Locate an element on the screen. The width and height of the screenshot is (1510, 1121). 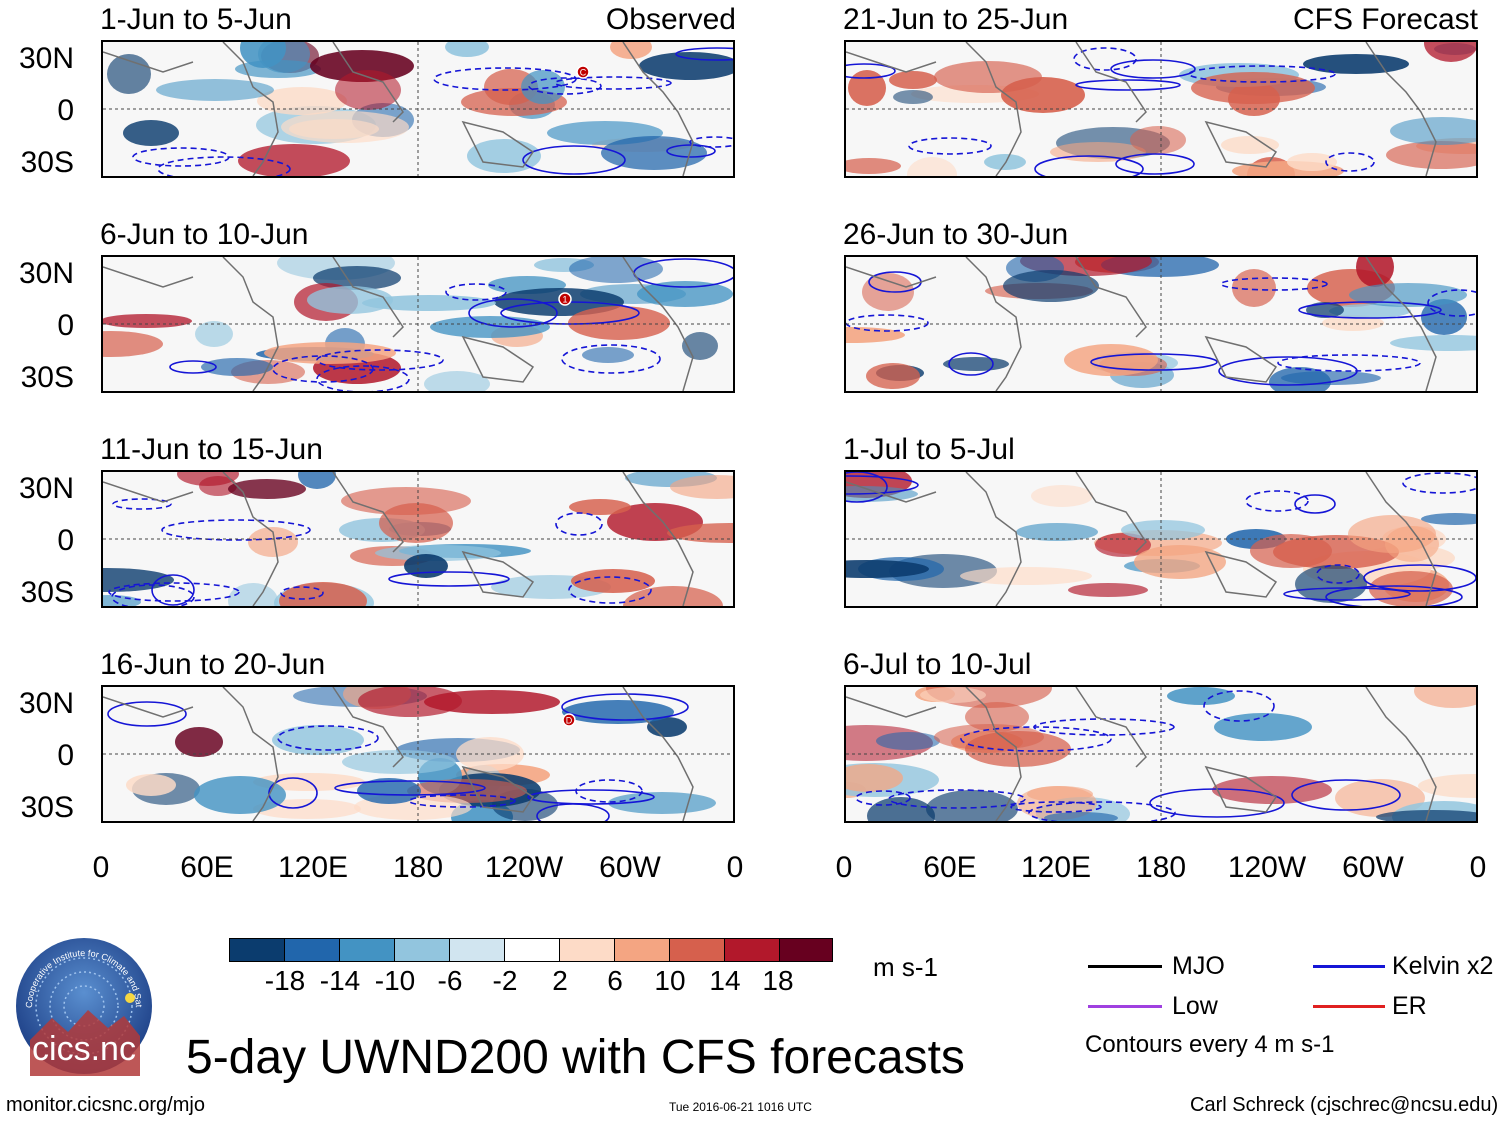
legend-contour-note: Contours every 4 m s-1 is located at coordinates (1210, 1044).